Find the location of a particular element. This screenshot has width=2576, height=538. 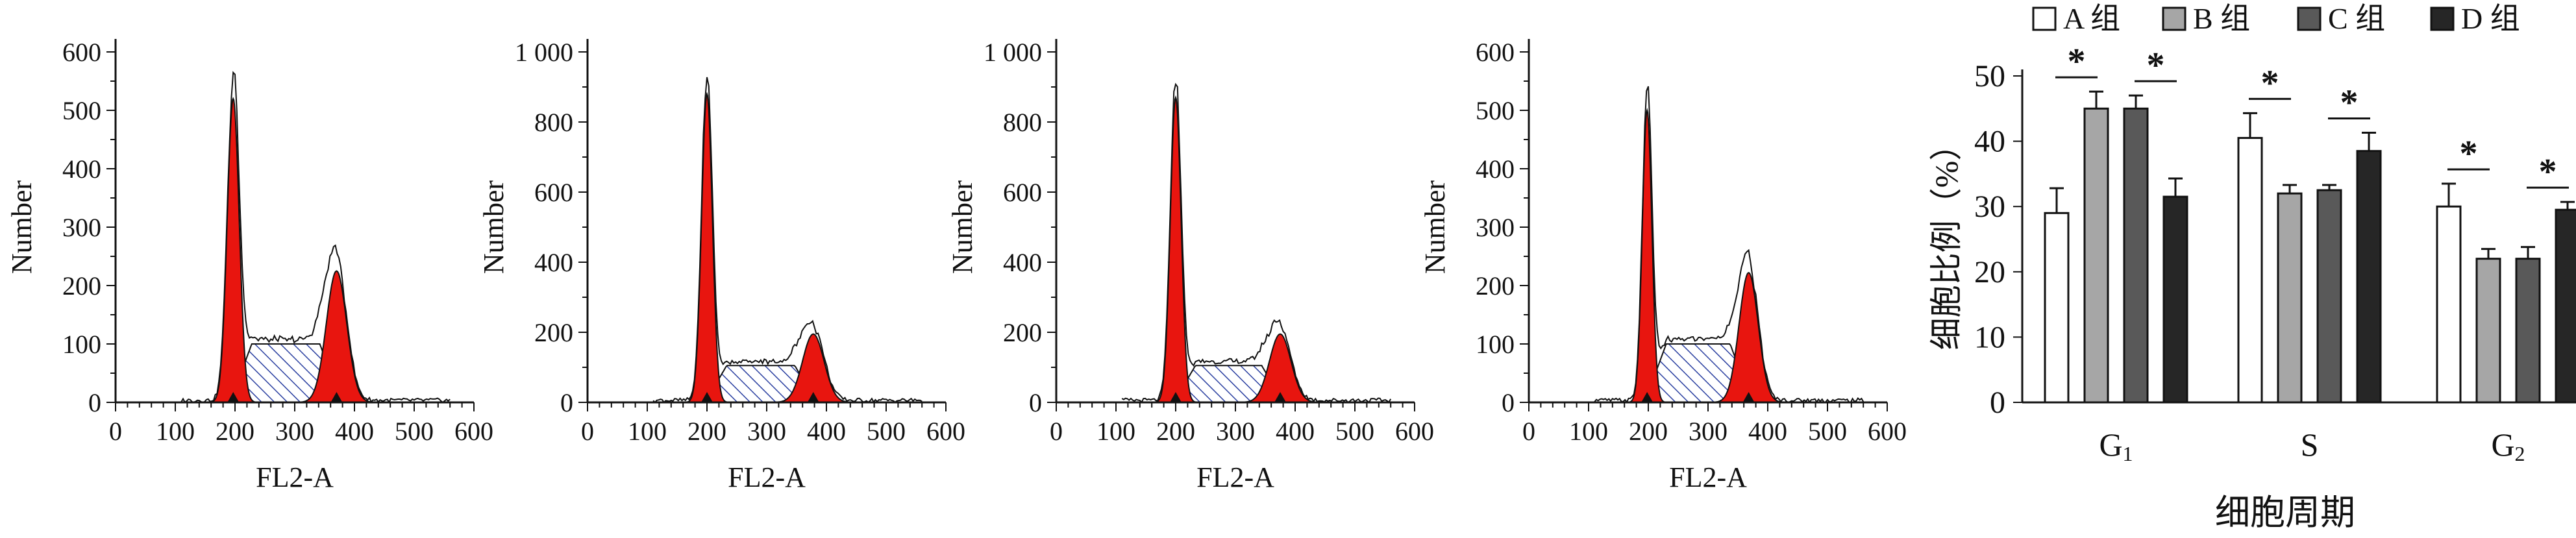

legend-label-2: B 组 is located at coordinates (2221, 18).